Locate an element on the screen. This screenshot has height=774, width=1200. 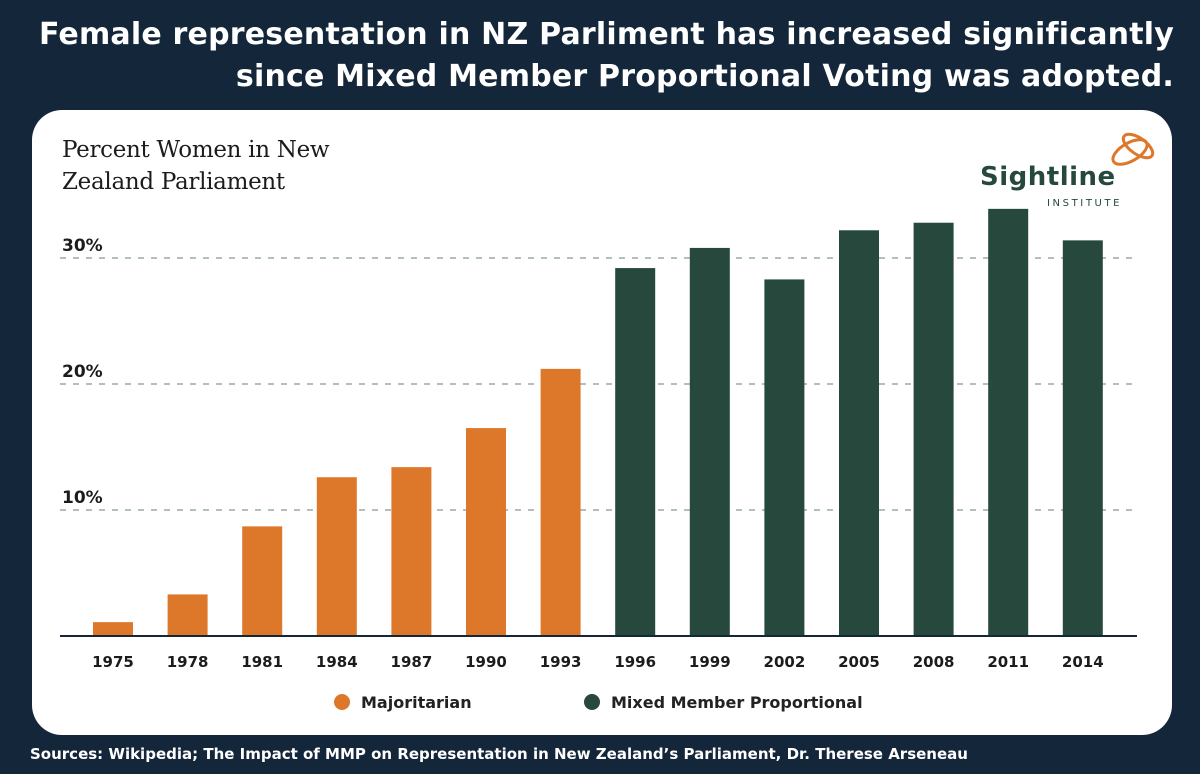
x-tick-label-1996: 1996 is located at coordinates (635, 662).